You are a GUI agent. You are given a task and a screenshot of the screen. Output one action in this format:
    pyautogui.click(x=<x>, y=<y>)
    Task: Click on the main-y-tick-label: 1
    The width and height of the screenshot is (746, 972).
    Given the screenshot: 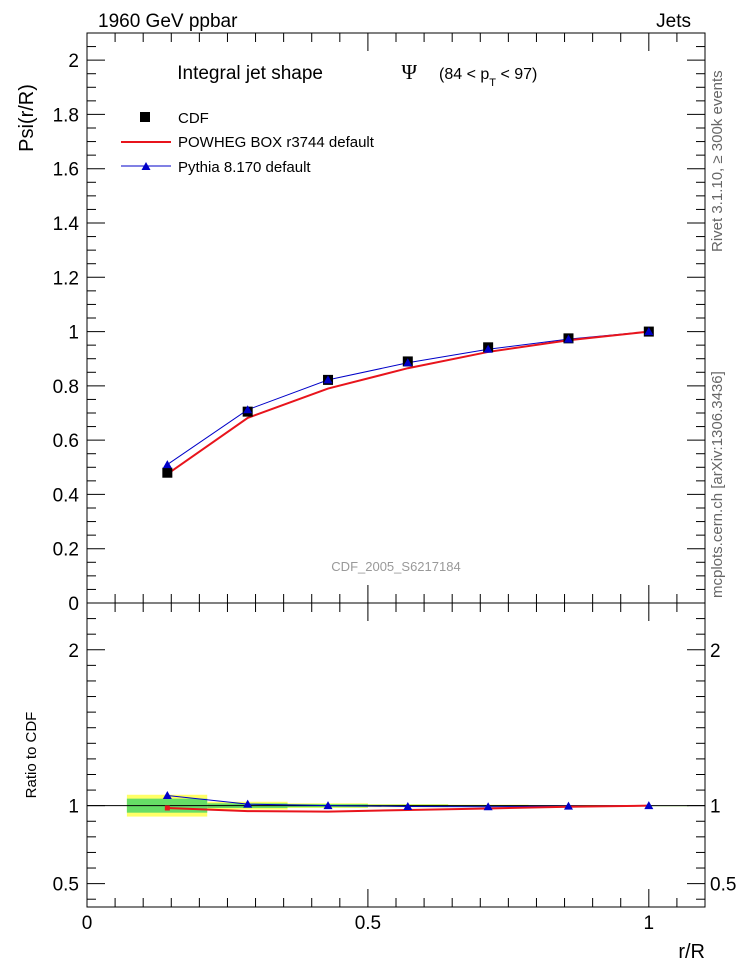 What is the action you would take?
    pyautogui.click(x=73, y=333)
    